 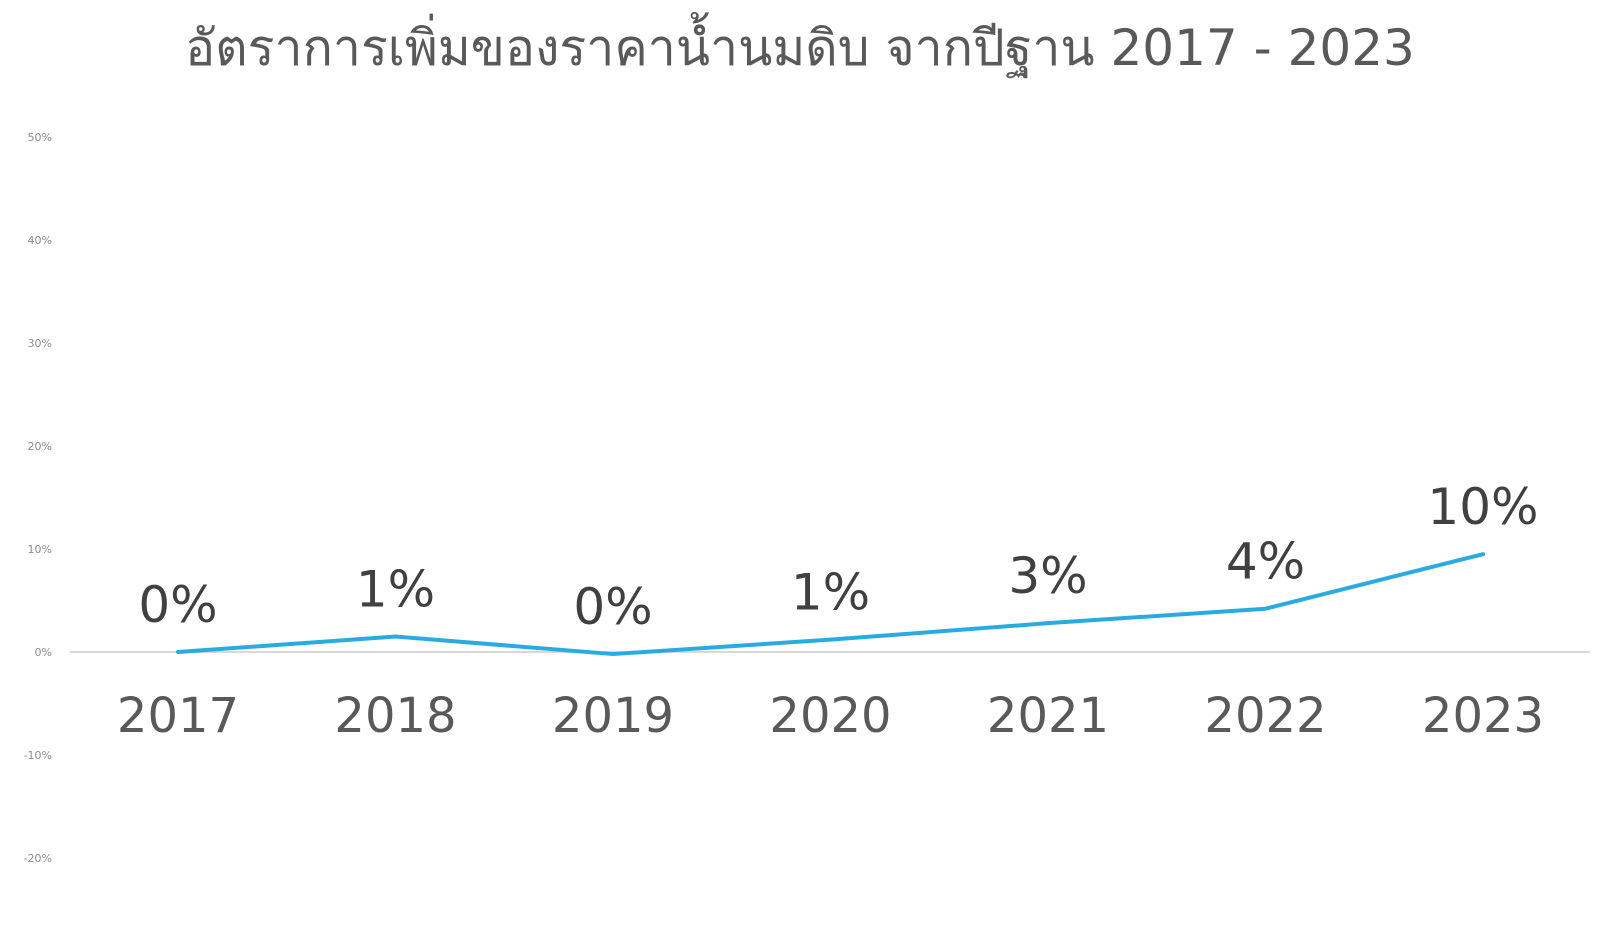 I want to click on data-label: 10%, so click(x=1482, y=507).